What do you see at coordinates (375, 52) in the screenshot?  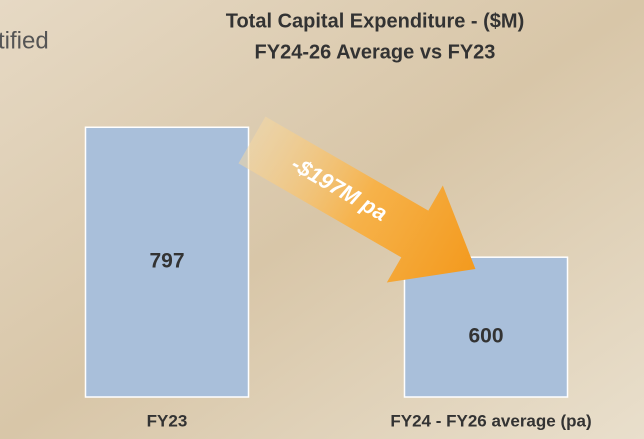 I see `chart-subtitle: FY24-26 Average vs FY23` at bounding box center [375, 52].